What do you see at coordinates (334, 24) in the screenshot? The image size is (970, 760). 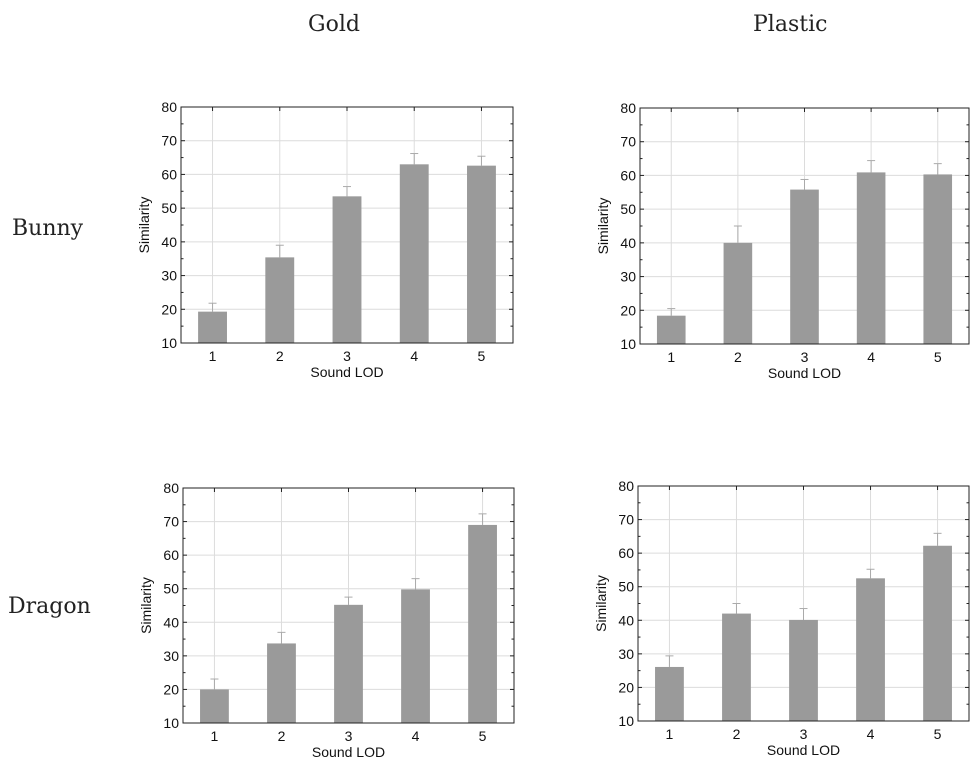 I see `column-header-gold: Gold` at bounding box center [334, 24].